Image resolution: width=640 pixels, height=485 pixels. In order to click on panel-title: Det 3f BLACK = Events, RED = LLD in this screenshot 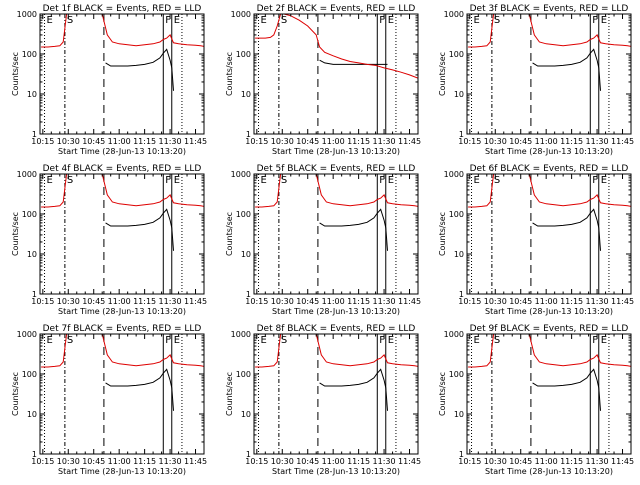, I will do `click(549, 9)`.